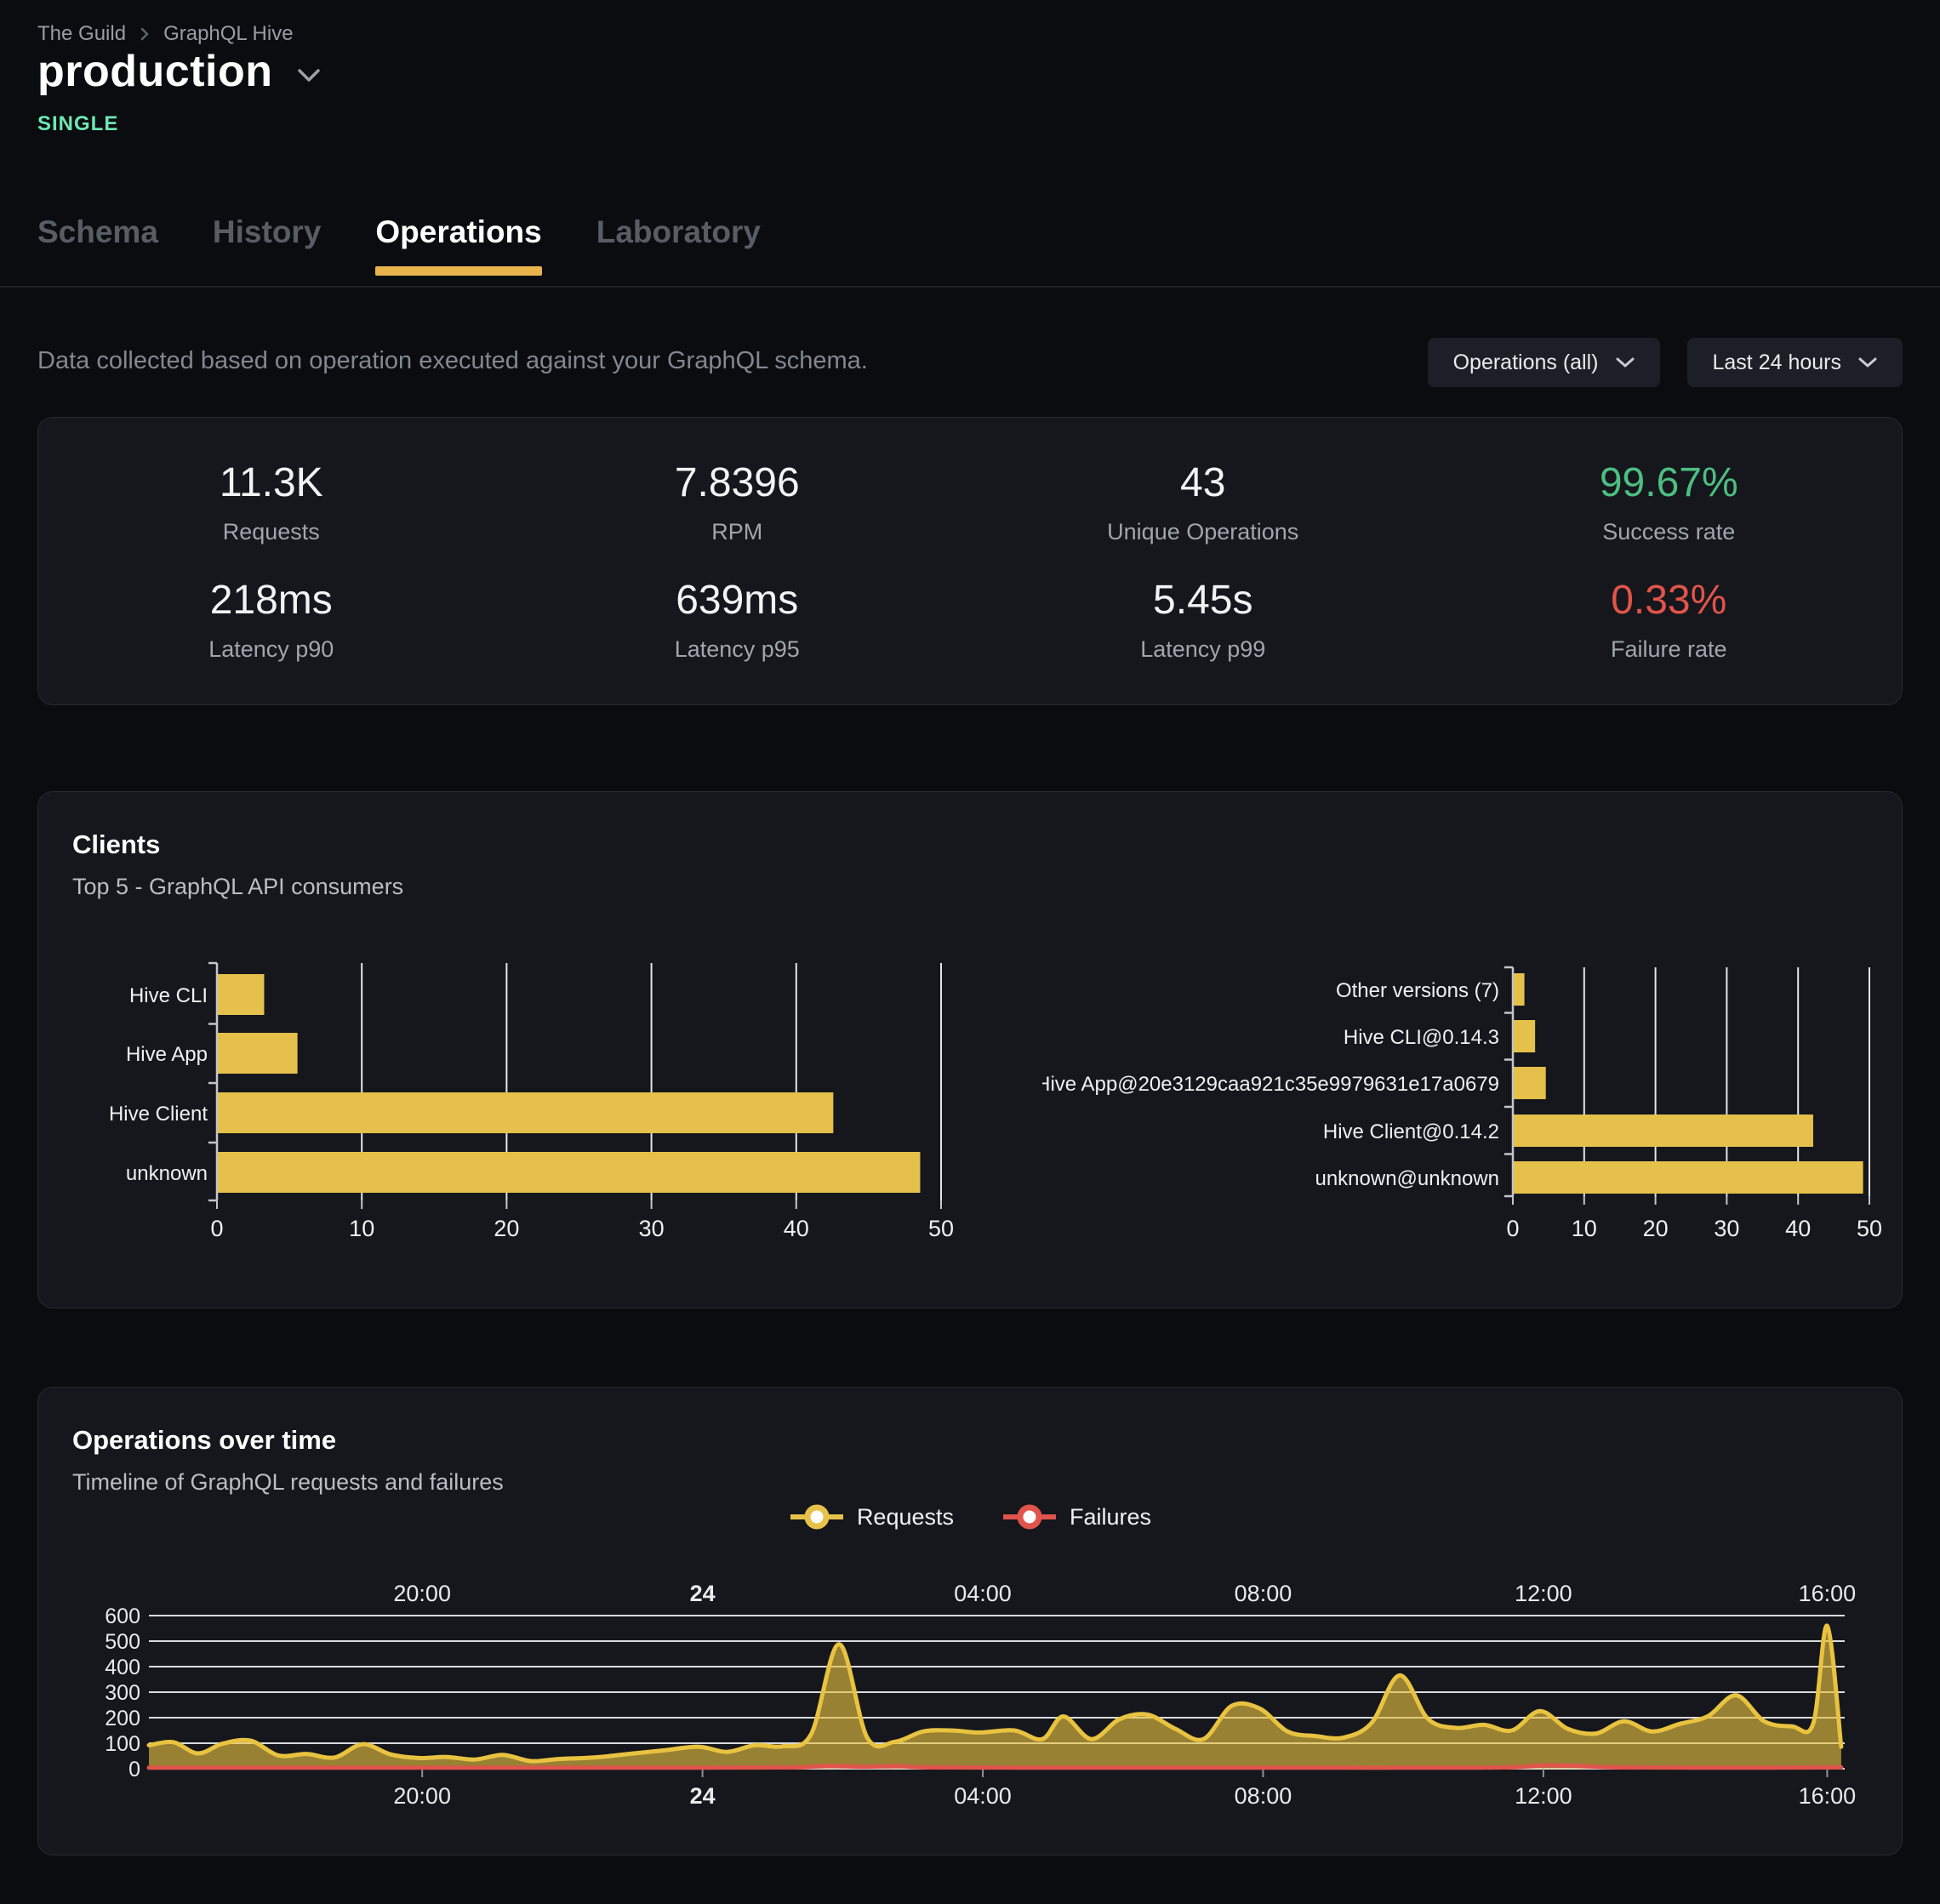  I want to click on svg-text: 100, so click(123, 1744).